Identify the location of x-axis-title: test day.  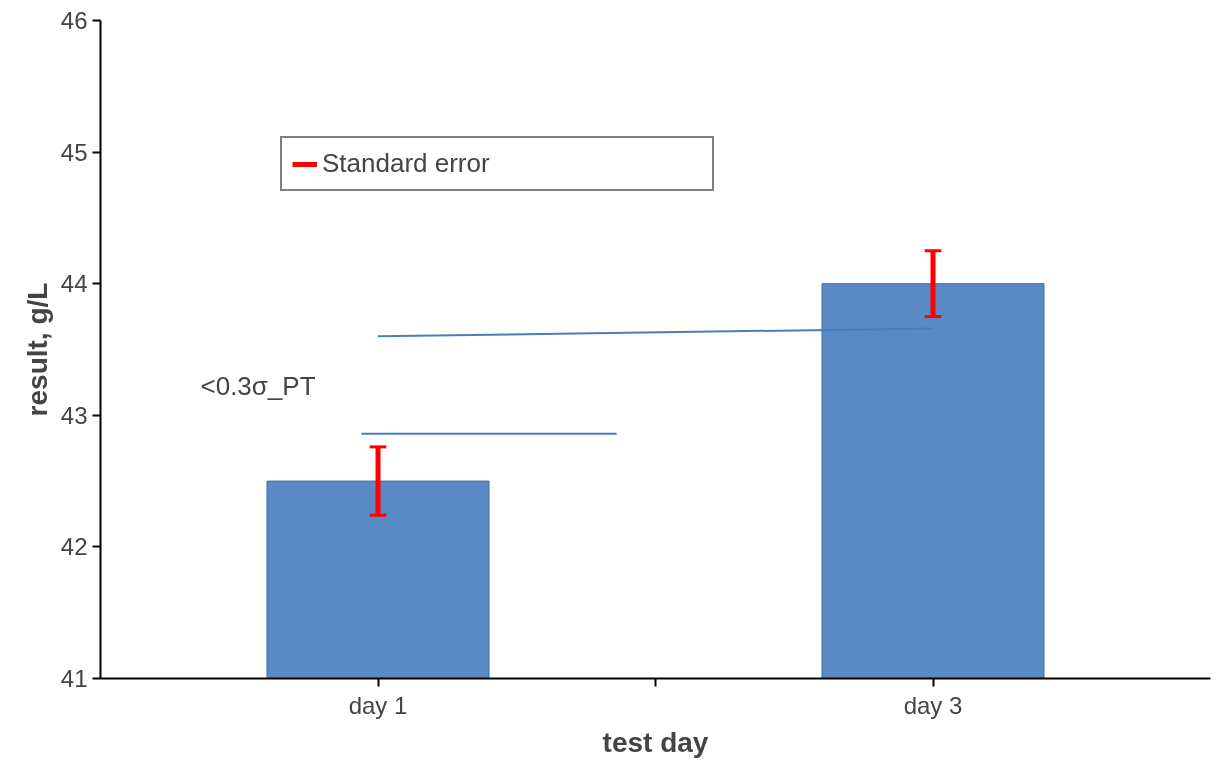
(655, 742).